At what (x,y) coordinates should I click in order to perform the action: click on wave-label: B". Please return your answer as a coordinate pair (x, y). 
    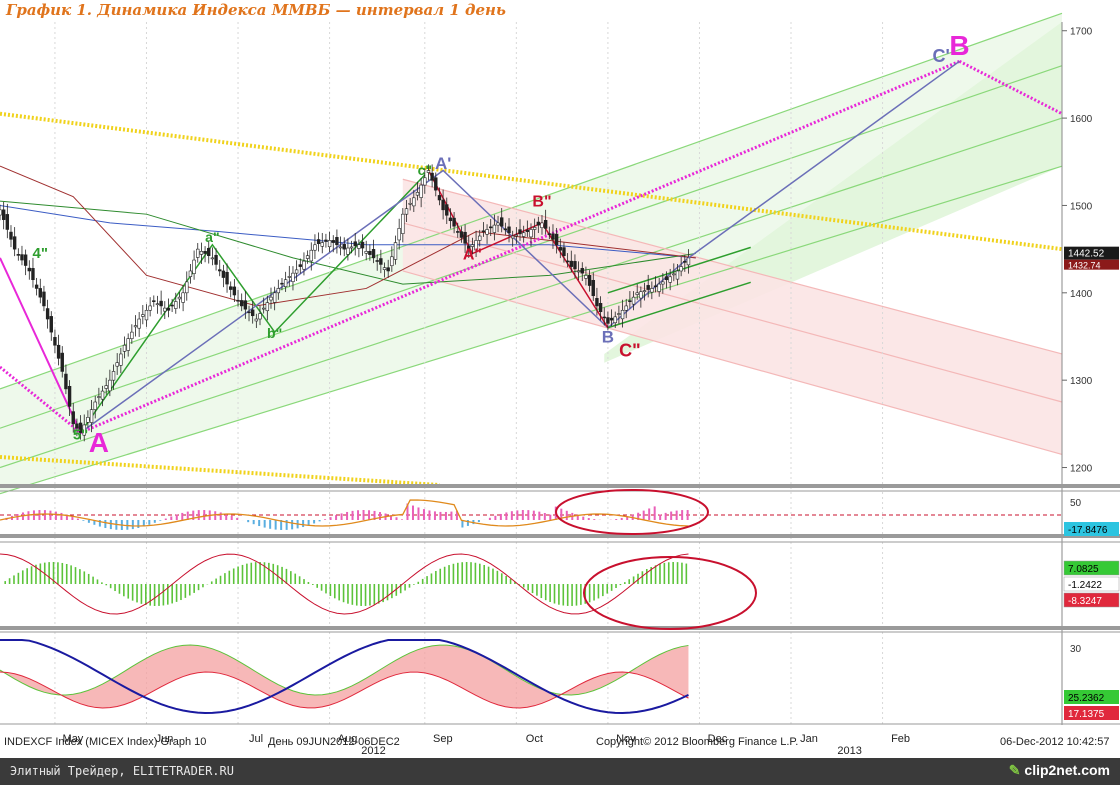
    Looking at the image, I should click on (541, 201).